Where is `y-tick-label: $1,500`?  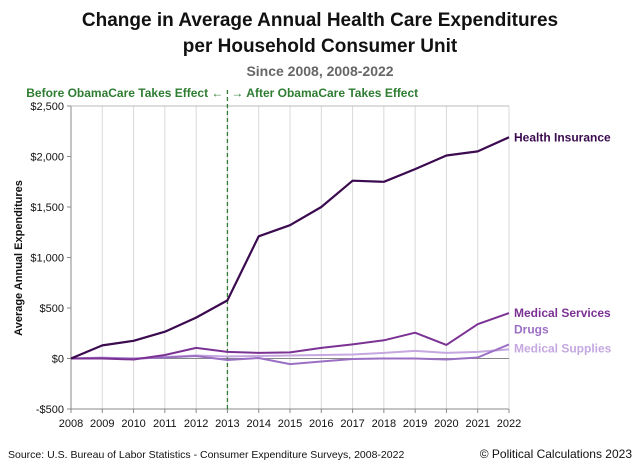 y-tick-label: $1,500 is located at coordinates (47, 208).